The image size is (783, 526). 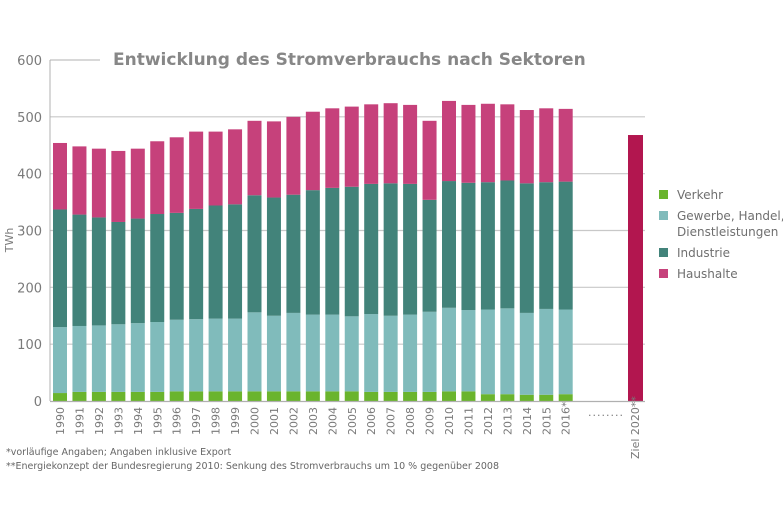 I want to click on bar-industrie-2015, so click(x=546, y=245).